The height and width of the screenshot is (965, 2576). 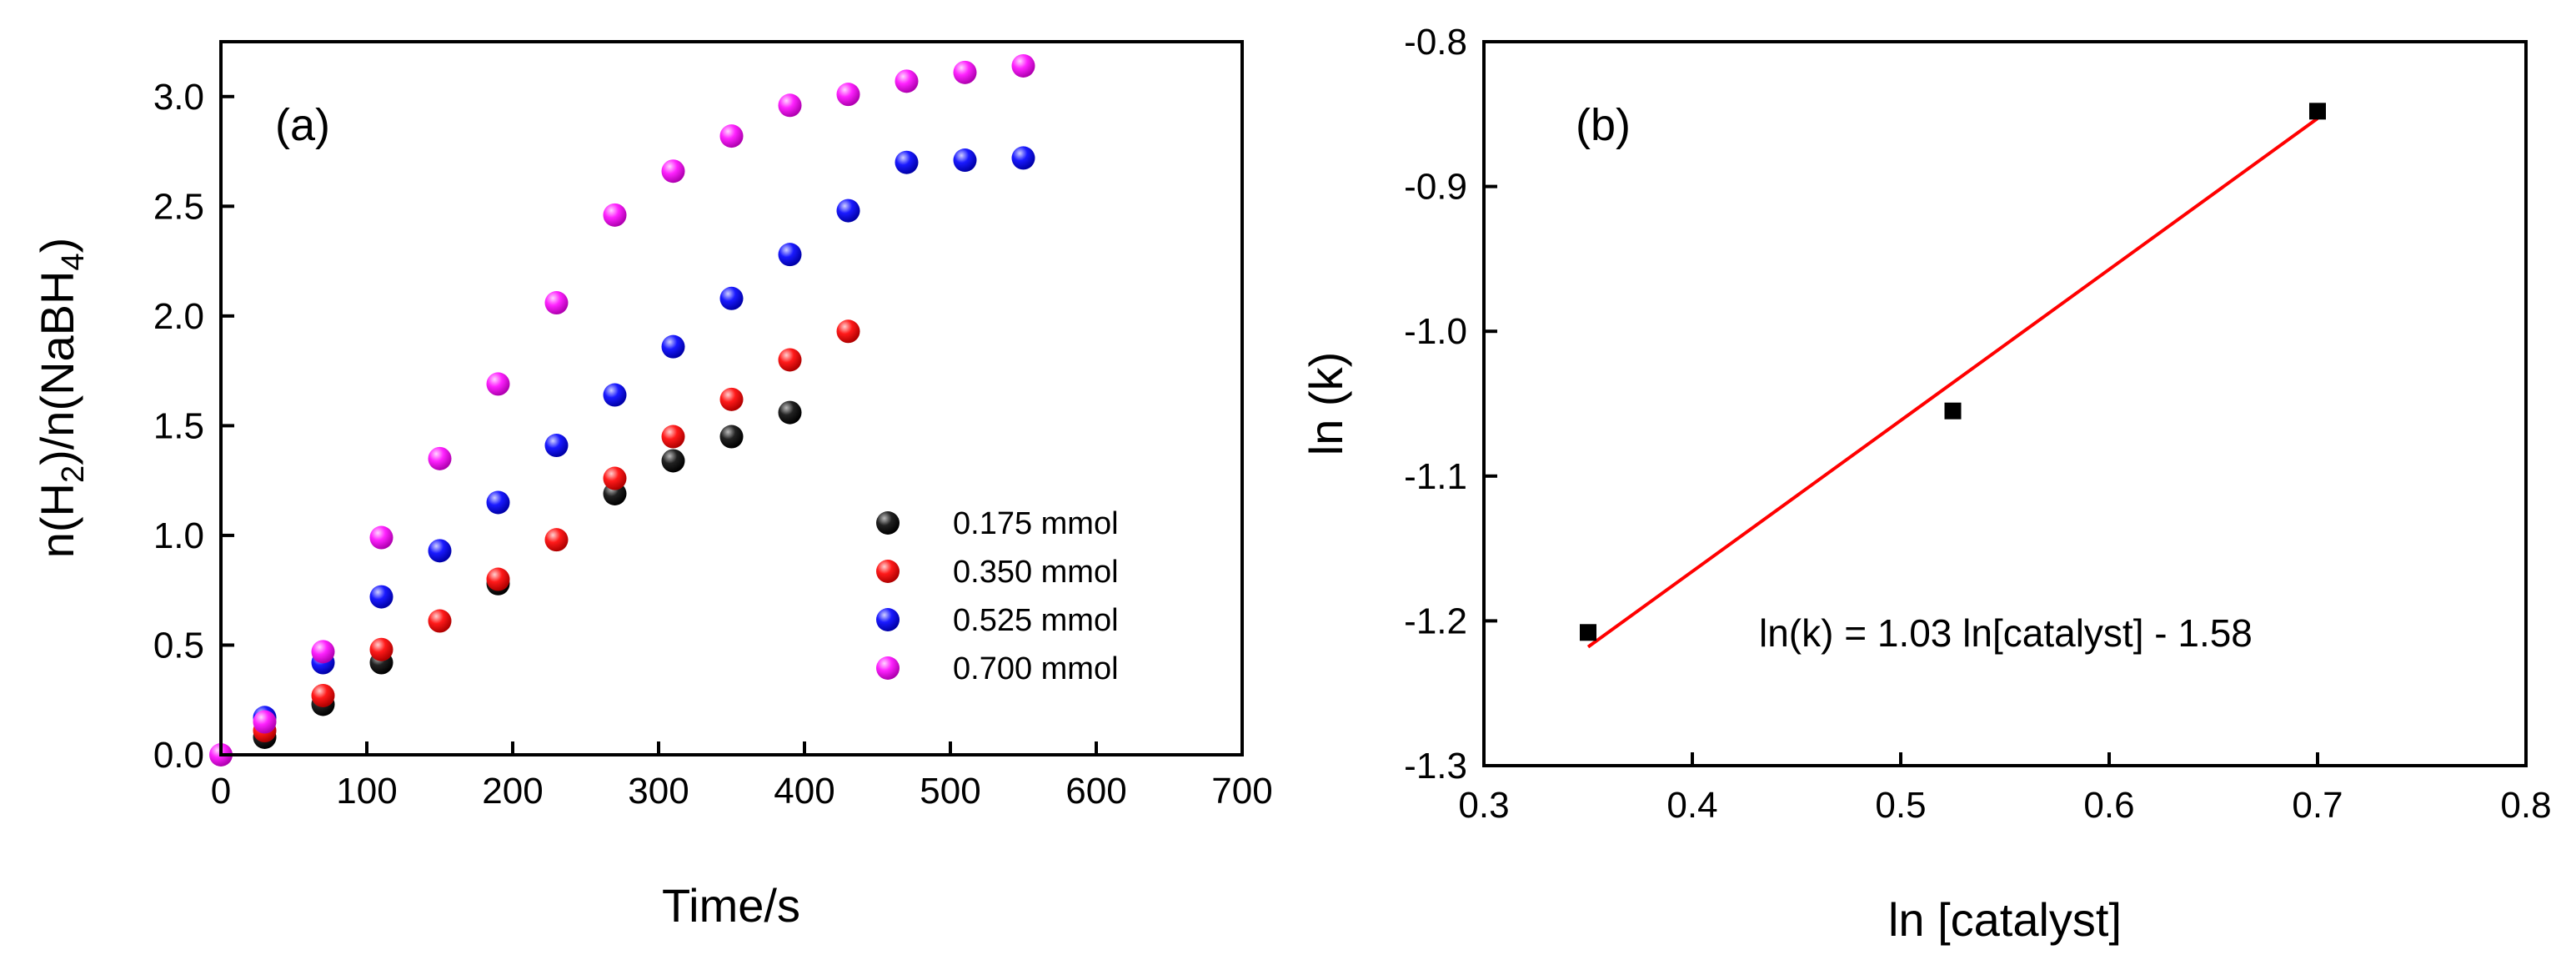 What do you see at coordinates (1603, 125) in the screenshot?
I see `chart-b-panel-label: (b)` at bounding box center [1603, 125].